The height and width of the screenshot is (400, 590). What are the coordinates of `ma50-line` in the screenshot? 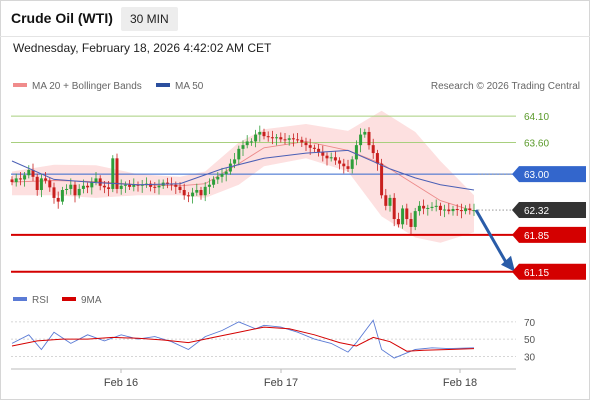 It's located at (243, 170).